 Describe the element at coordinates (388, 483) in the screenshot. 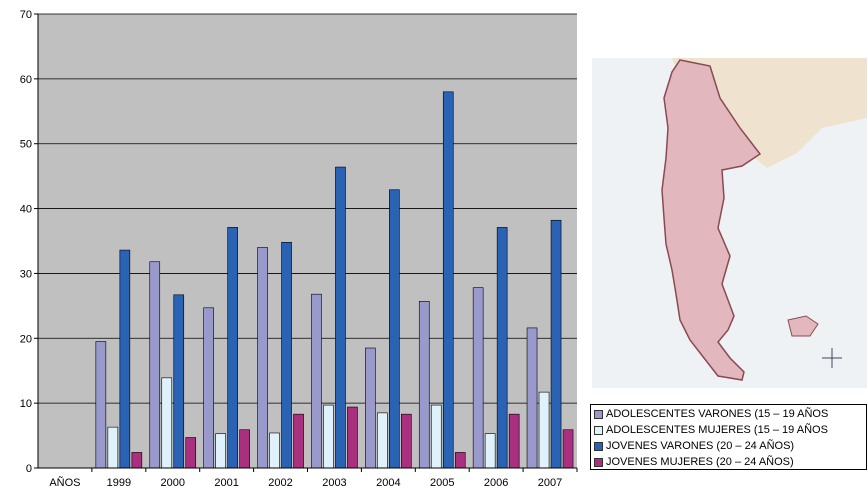

I see `x-tick-label: 2004` at that location.